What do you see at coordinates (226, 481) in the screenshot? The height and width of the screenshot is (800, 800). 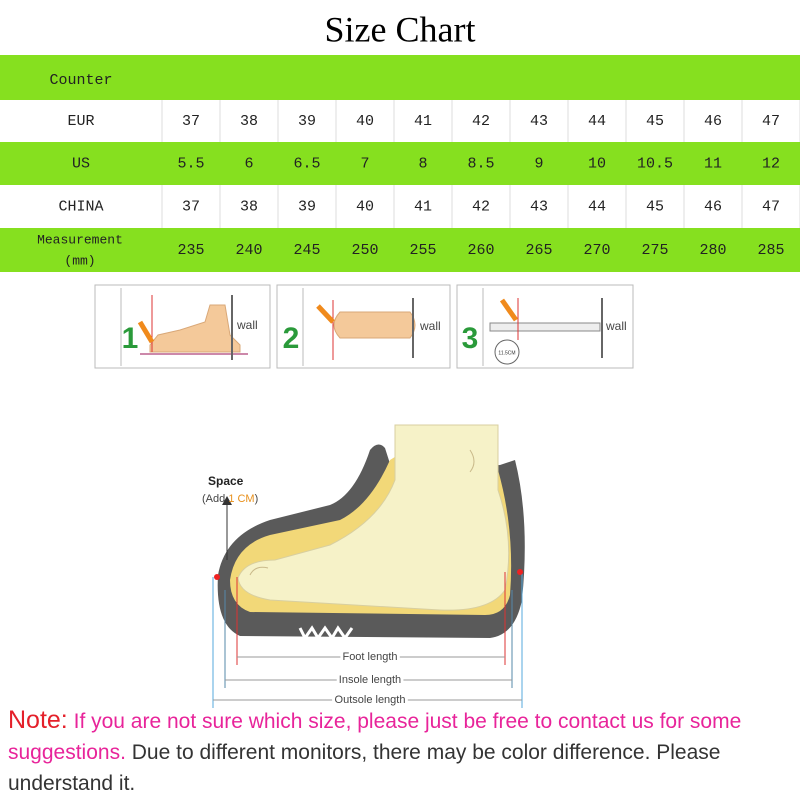 I see `space-label: Space` at bounding box center [226, 481].